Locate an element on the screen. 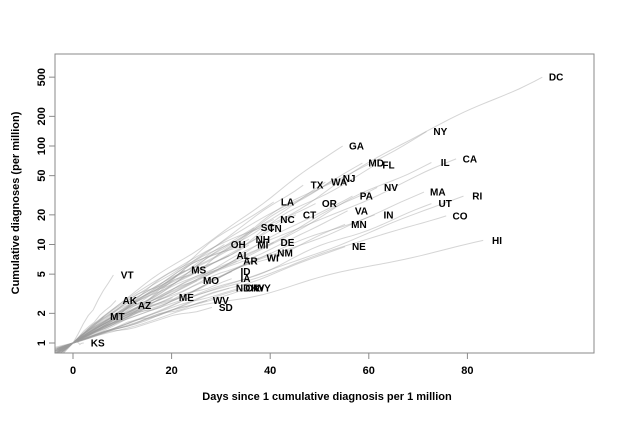  state-label-OK: OK is located at coordinates (253, 289).